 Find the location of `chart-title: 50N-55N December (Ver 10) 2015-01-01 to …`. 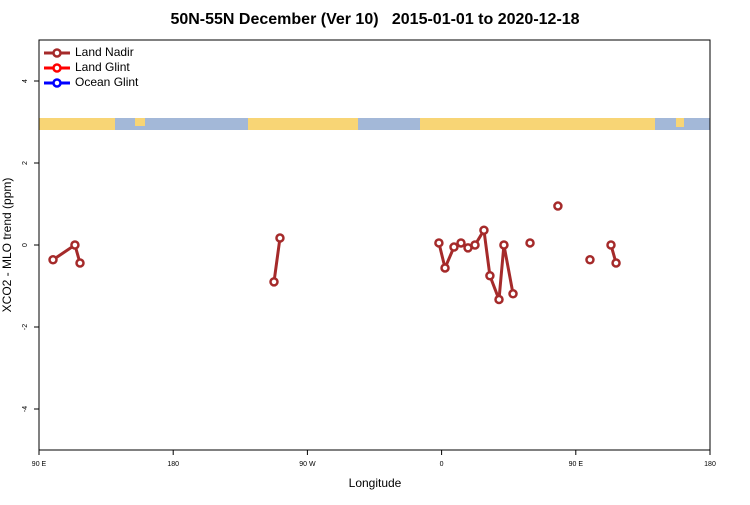

chart-title: 50N-55N December (Ver 10) 2015-01-01 to … is located at coordinates (374, 19).